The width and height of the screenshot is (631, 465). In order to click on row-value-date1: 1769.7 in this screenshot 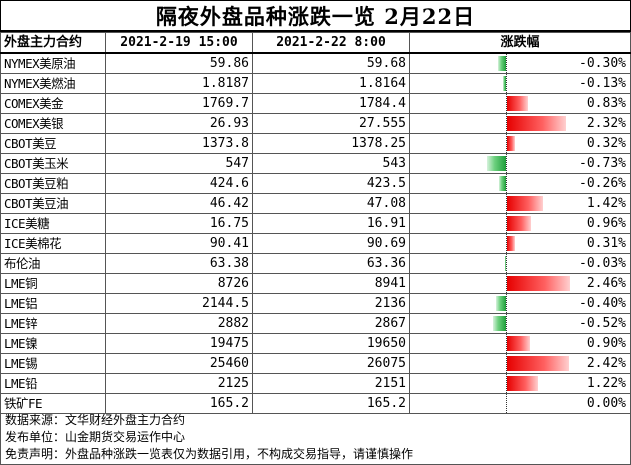, I will do `click(179, 103)`.